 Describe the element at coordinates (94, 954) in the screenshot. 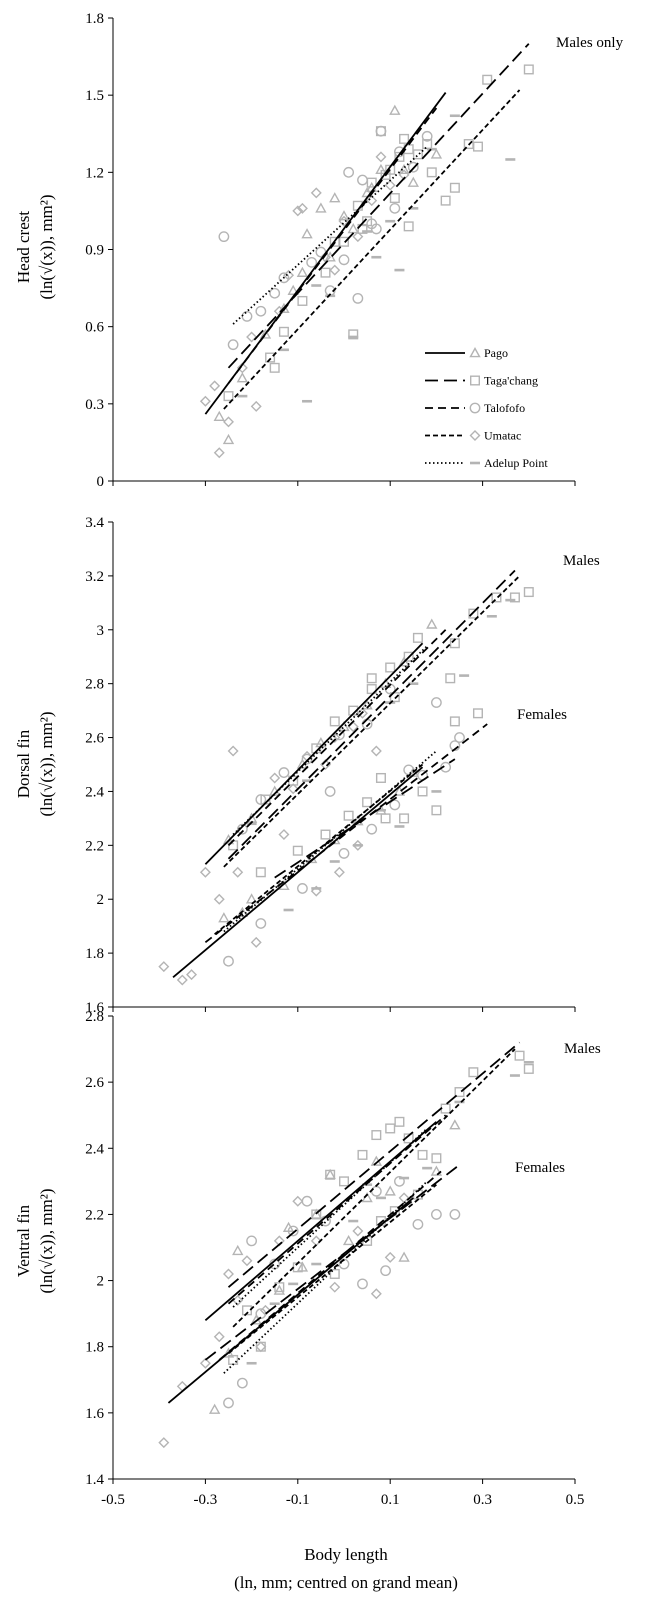

I see `dorsal-fin-y-tick-label: 1.8` at that location.